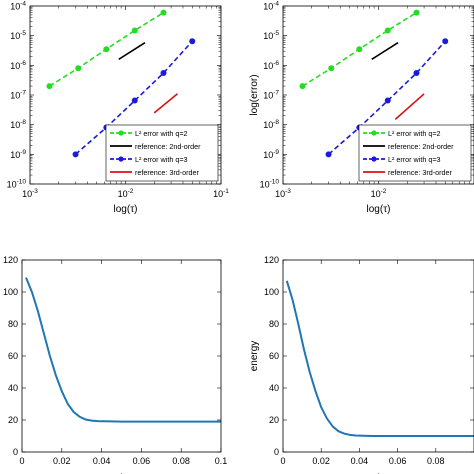  I want to click on y-axis-label: log(error), so click(254, 94).